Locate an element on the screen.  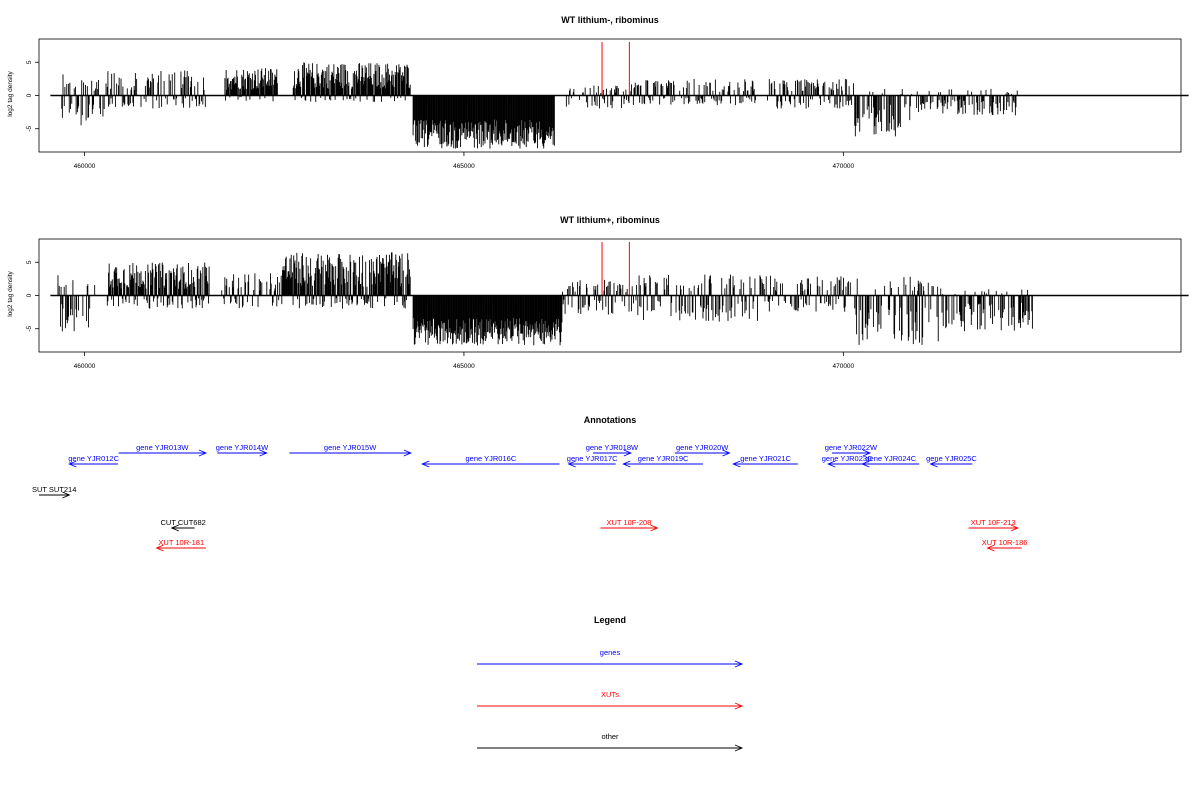
legend-items: genes XUTs other is located at coordinates (610, 700).